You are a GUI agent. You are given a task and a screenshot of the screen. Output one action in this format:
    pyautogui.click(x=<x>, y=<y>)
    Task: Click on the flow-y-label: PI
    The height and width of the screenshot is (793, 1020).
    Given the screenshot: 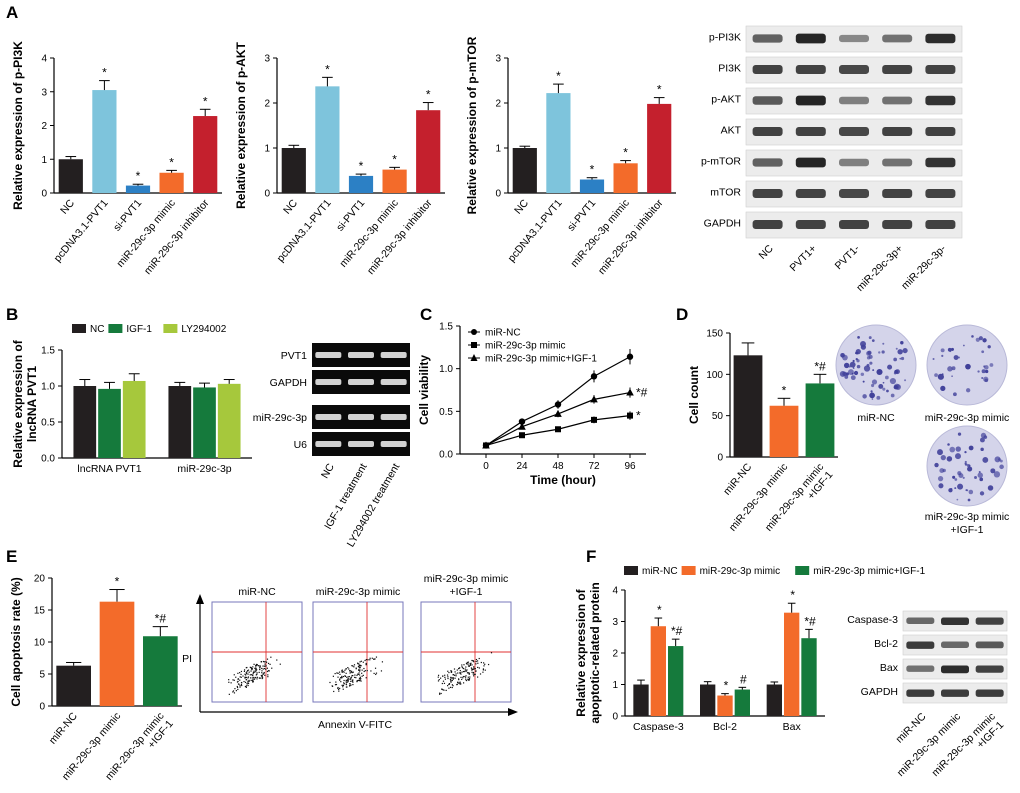 What is the action you would take?
    pyautogui.click(x=187, y=659)
    